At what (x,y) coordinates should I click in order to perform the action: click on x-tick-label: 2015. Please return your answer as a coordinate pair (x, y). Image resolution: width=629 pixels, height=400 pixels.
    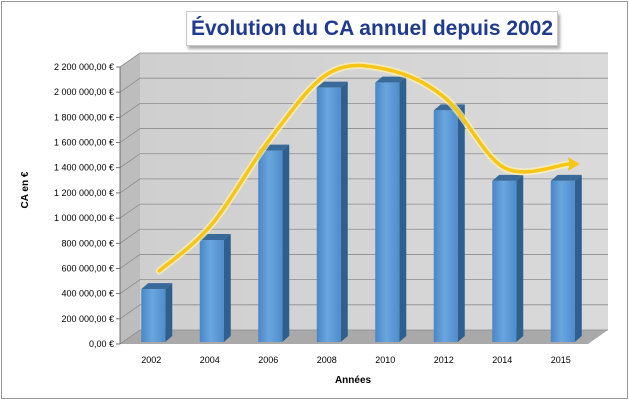
    Looking at the image, I should click on (561, 360).